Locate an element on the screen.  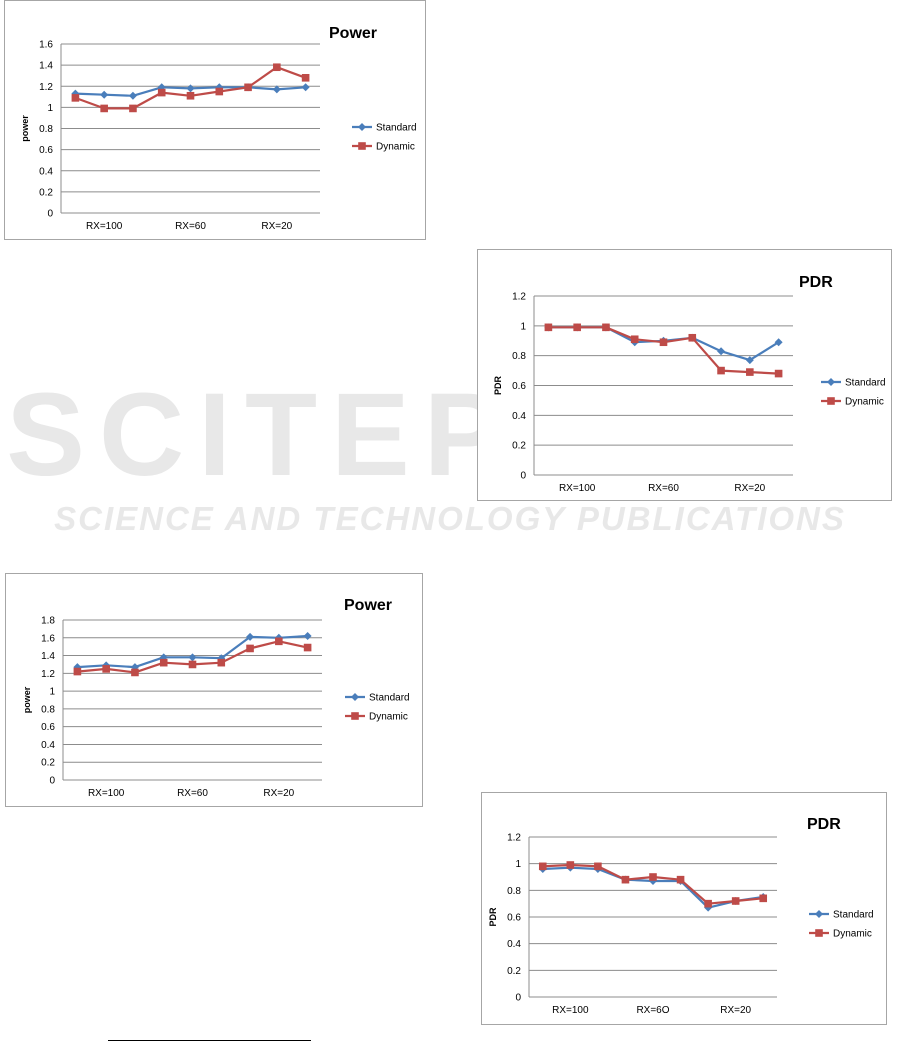
legend-label-dynamic: Dynamic is located at coordinates (852, 934).